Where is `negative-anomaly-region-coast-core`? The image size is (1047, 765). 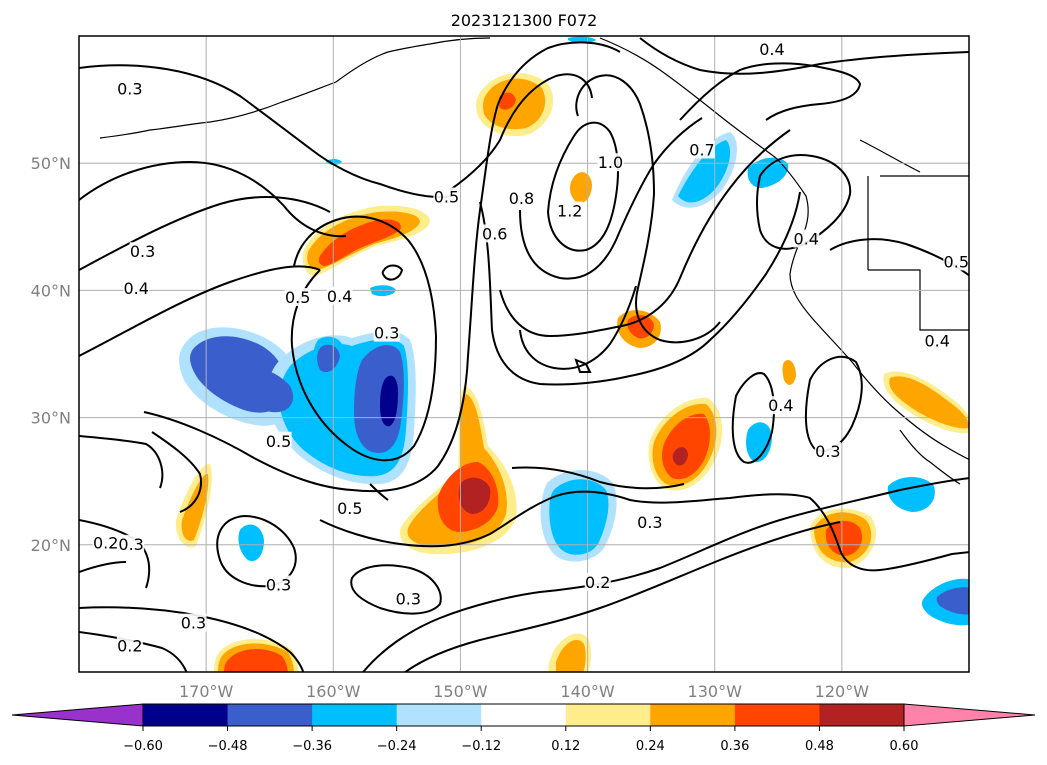
negative-anomaly-region-coast-core is located at coordinates (704, 171).